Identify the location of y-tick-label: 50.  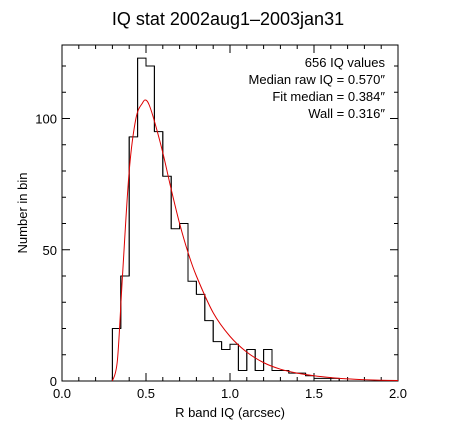
(50, 250).